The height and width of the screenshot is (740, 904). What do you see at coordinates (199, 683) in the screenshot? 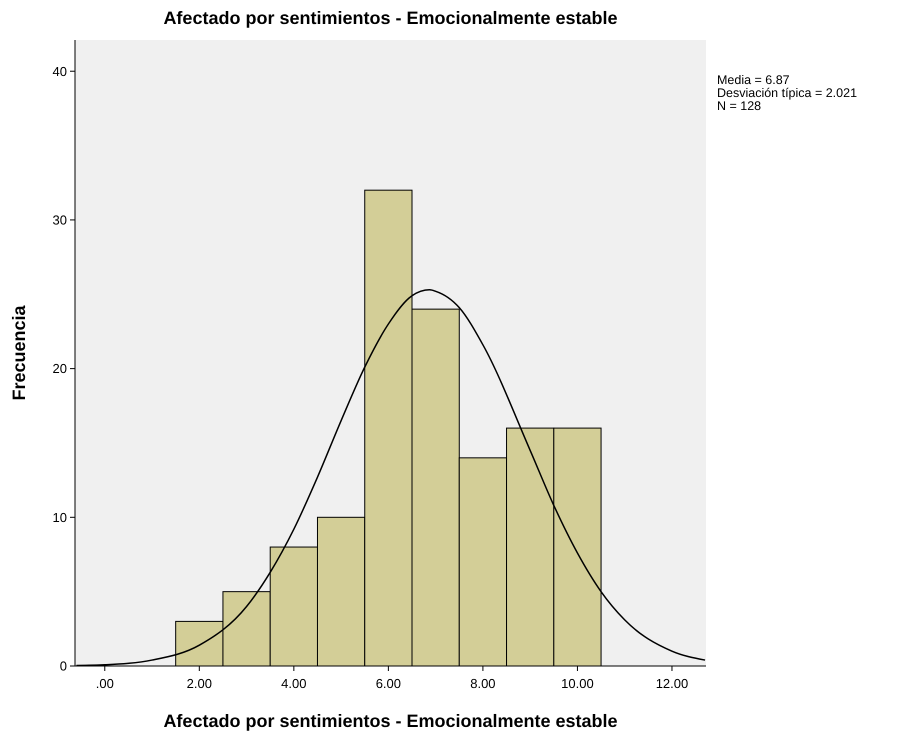
I see `x-tick-label: 2.00` at bounding box center [199, 683].